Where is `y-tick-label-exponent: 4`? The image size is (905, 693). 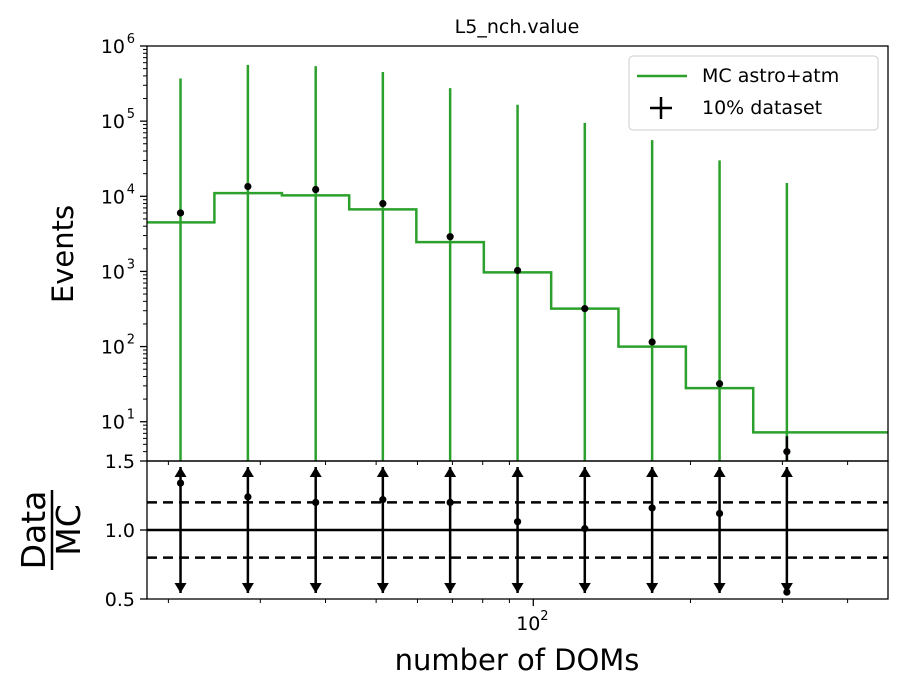 y-tick-label-exponent: 4 is located at coordinates (131, 189).